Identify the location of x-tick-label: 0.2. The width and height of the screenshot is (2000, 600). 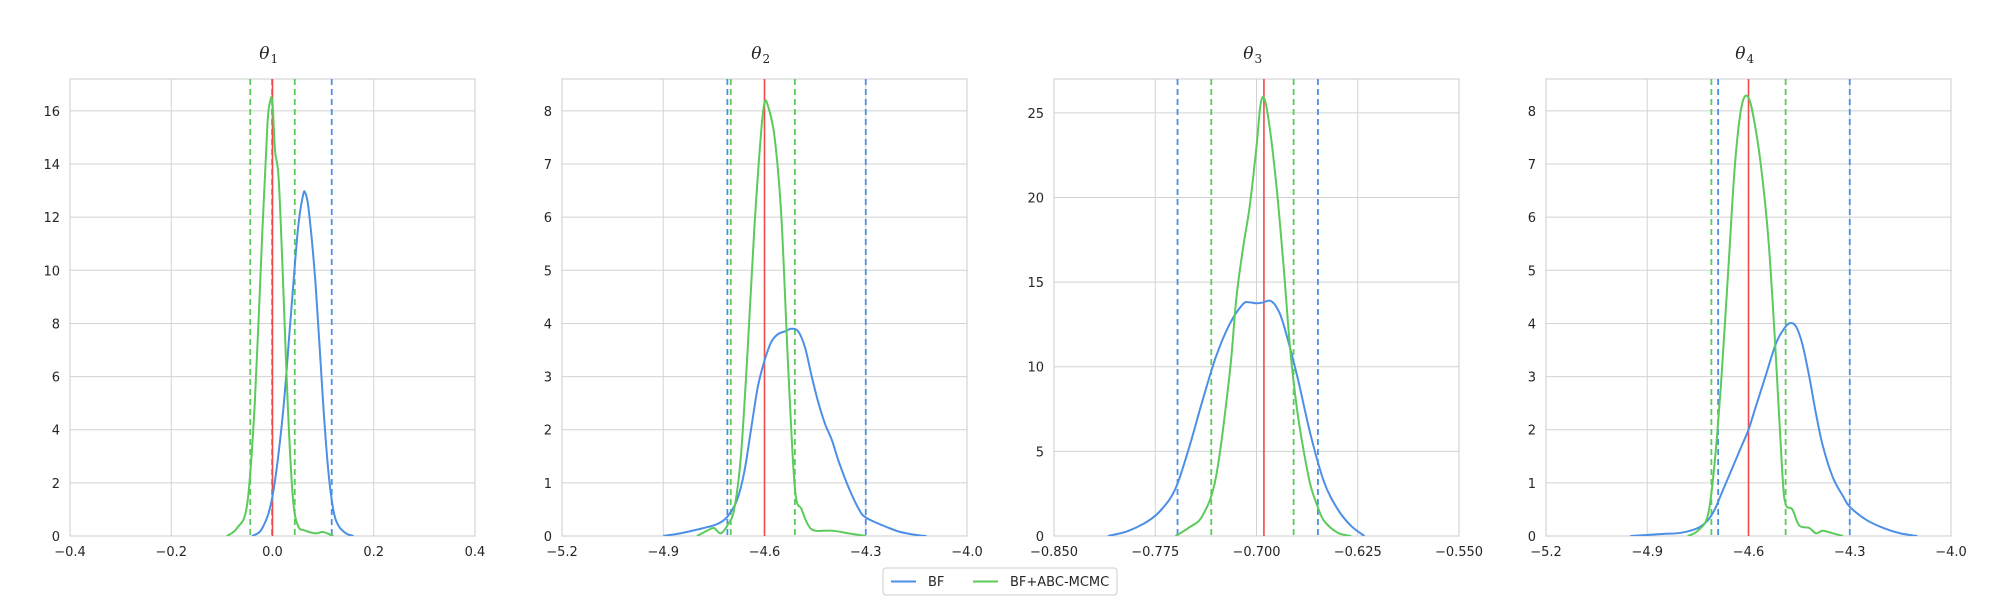
(373, 552).